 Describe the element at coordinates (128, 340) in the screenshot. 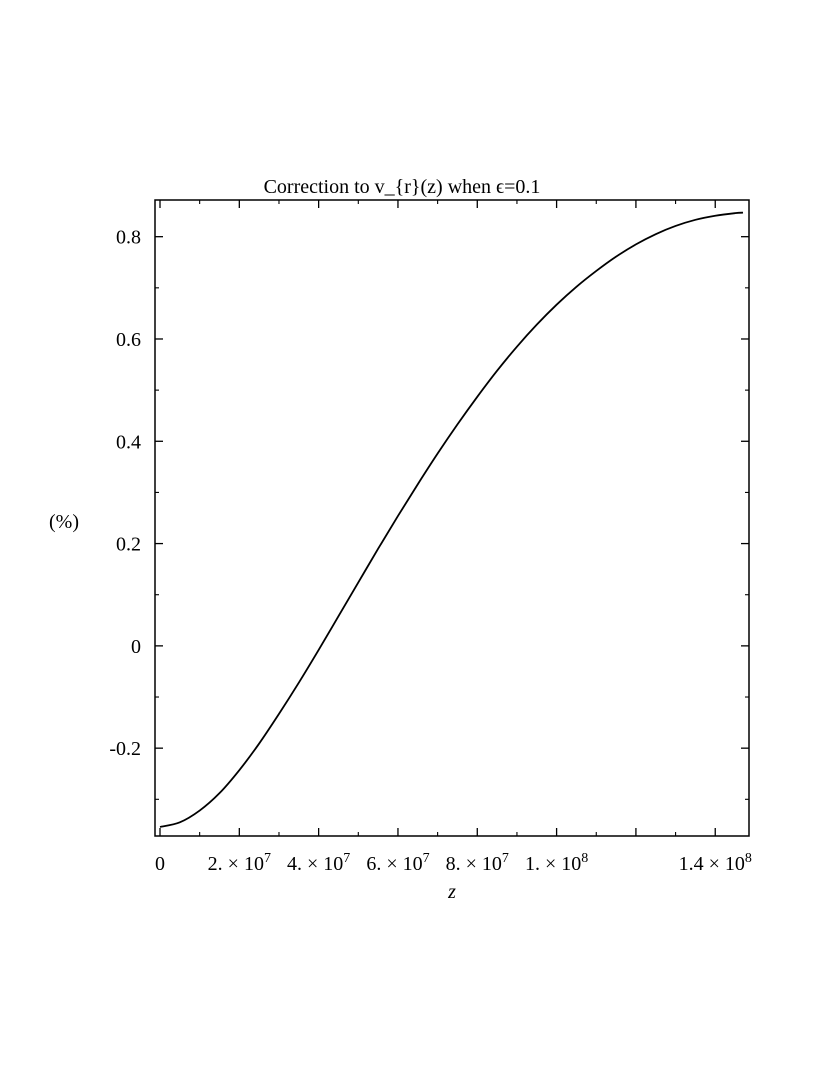

I see `y-tick-label: 0.6` at that location.